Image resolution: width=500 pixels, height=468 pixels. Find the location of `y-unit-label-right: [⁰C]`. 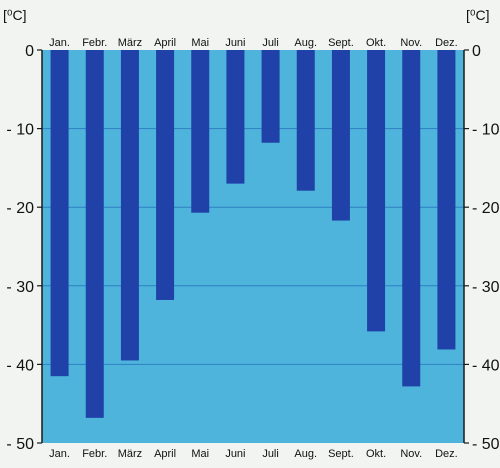

y-unit-label-right: [⁰C] is located at coordinates (478, 15).